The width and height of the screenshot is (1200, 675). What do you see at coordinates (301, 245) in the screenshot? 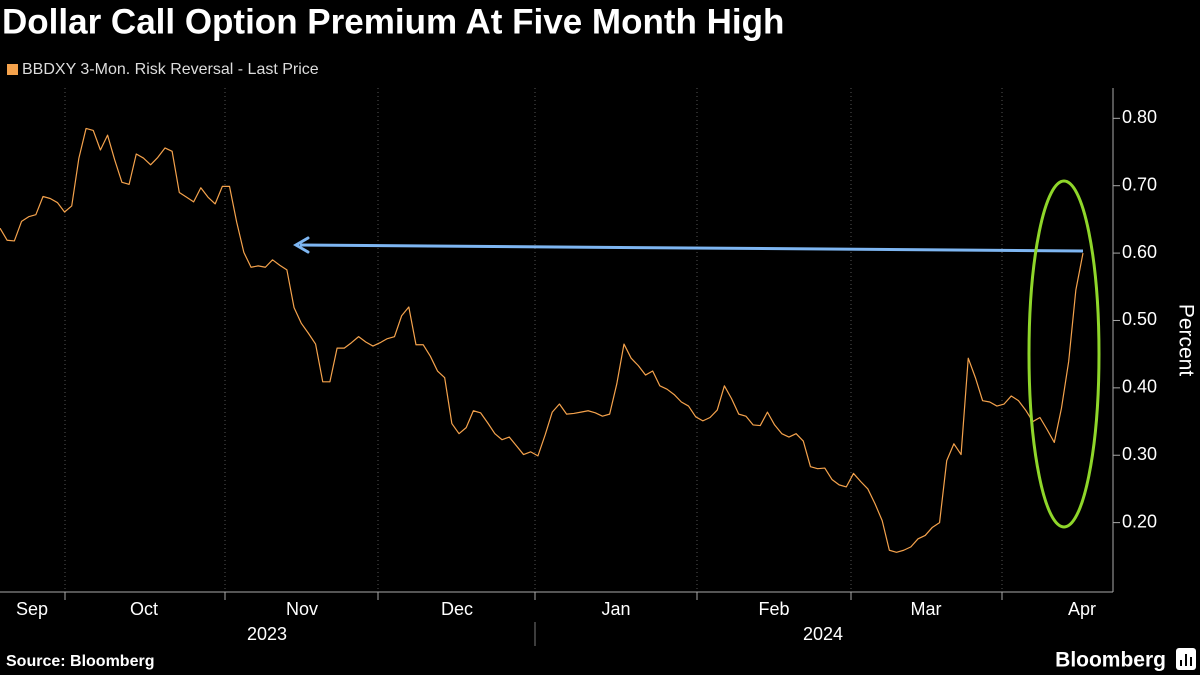
I see `arrow-head` at bounding box center [301, 245].